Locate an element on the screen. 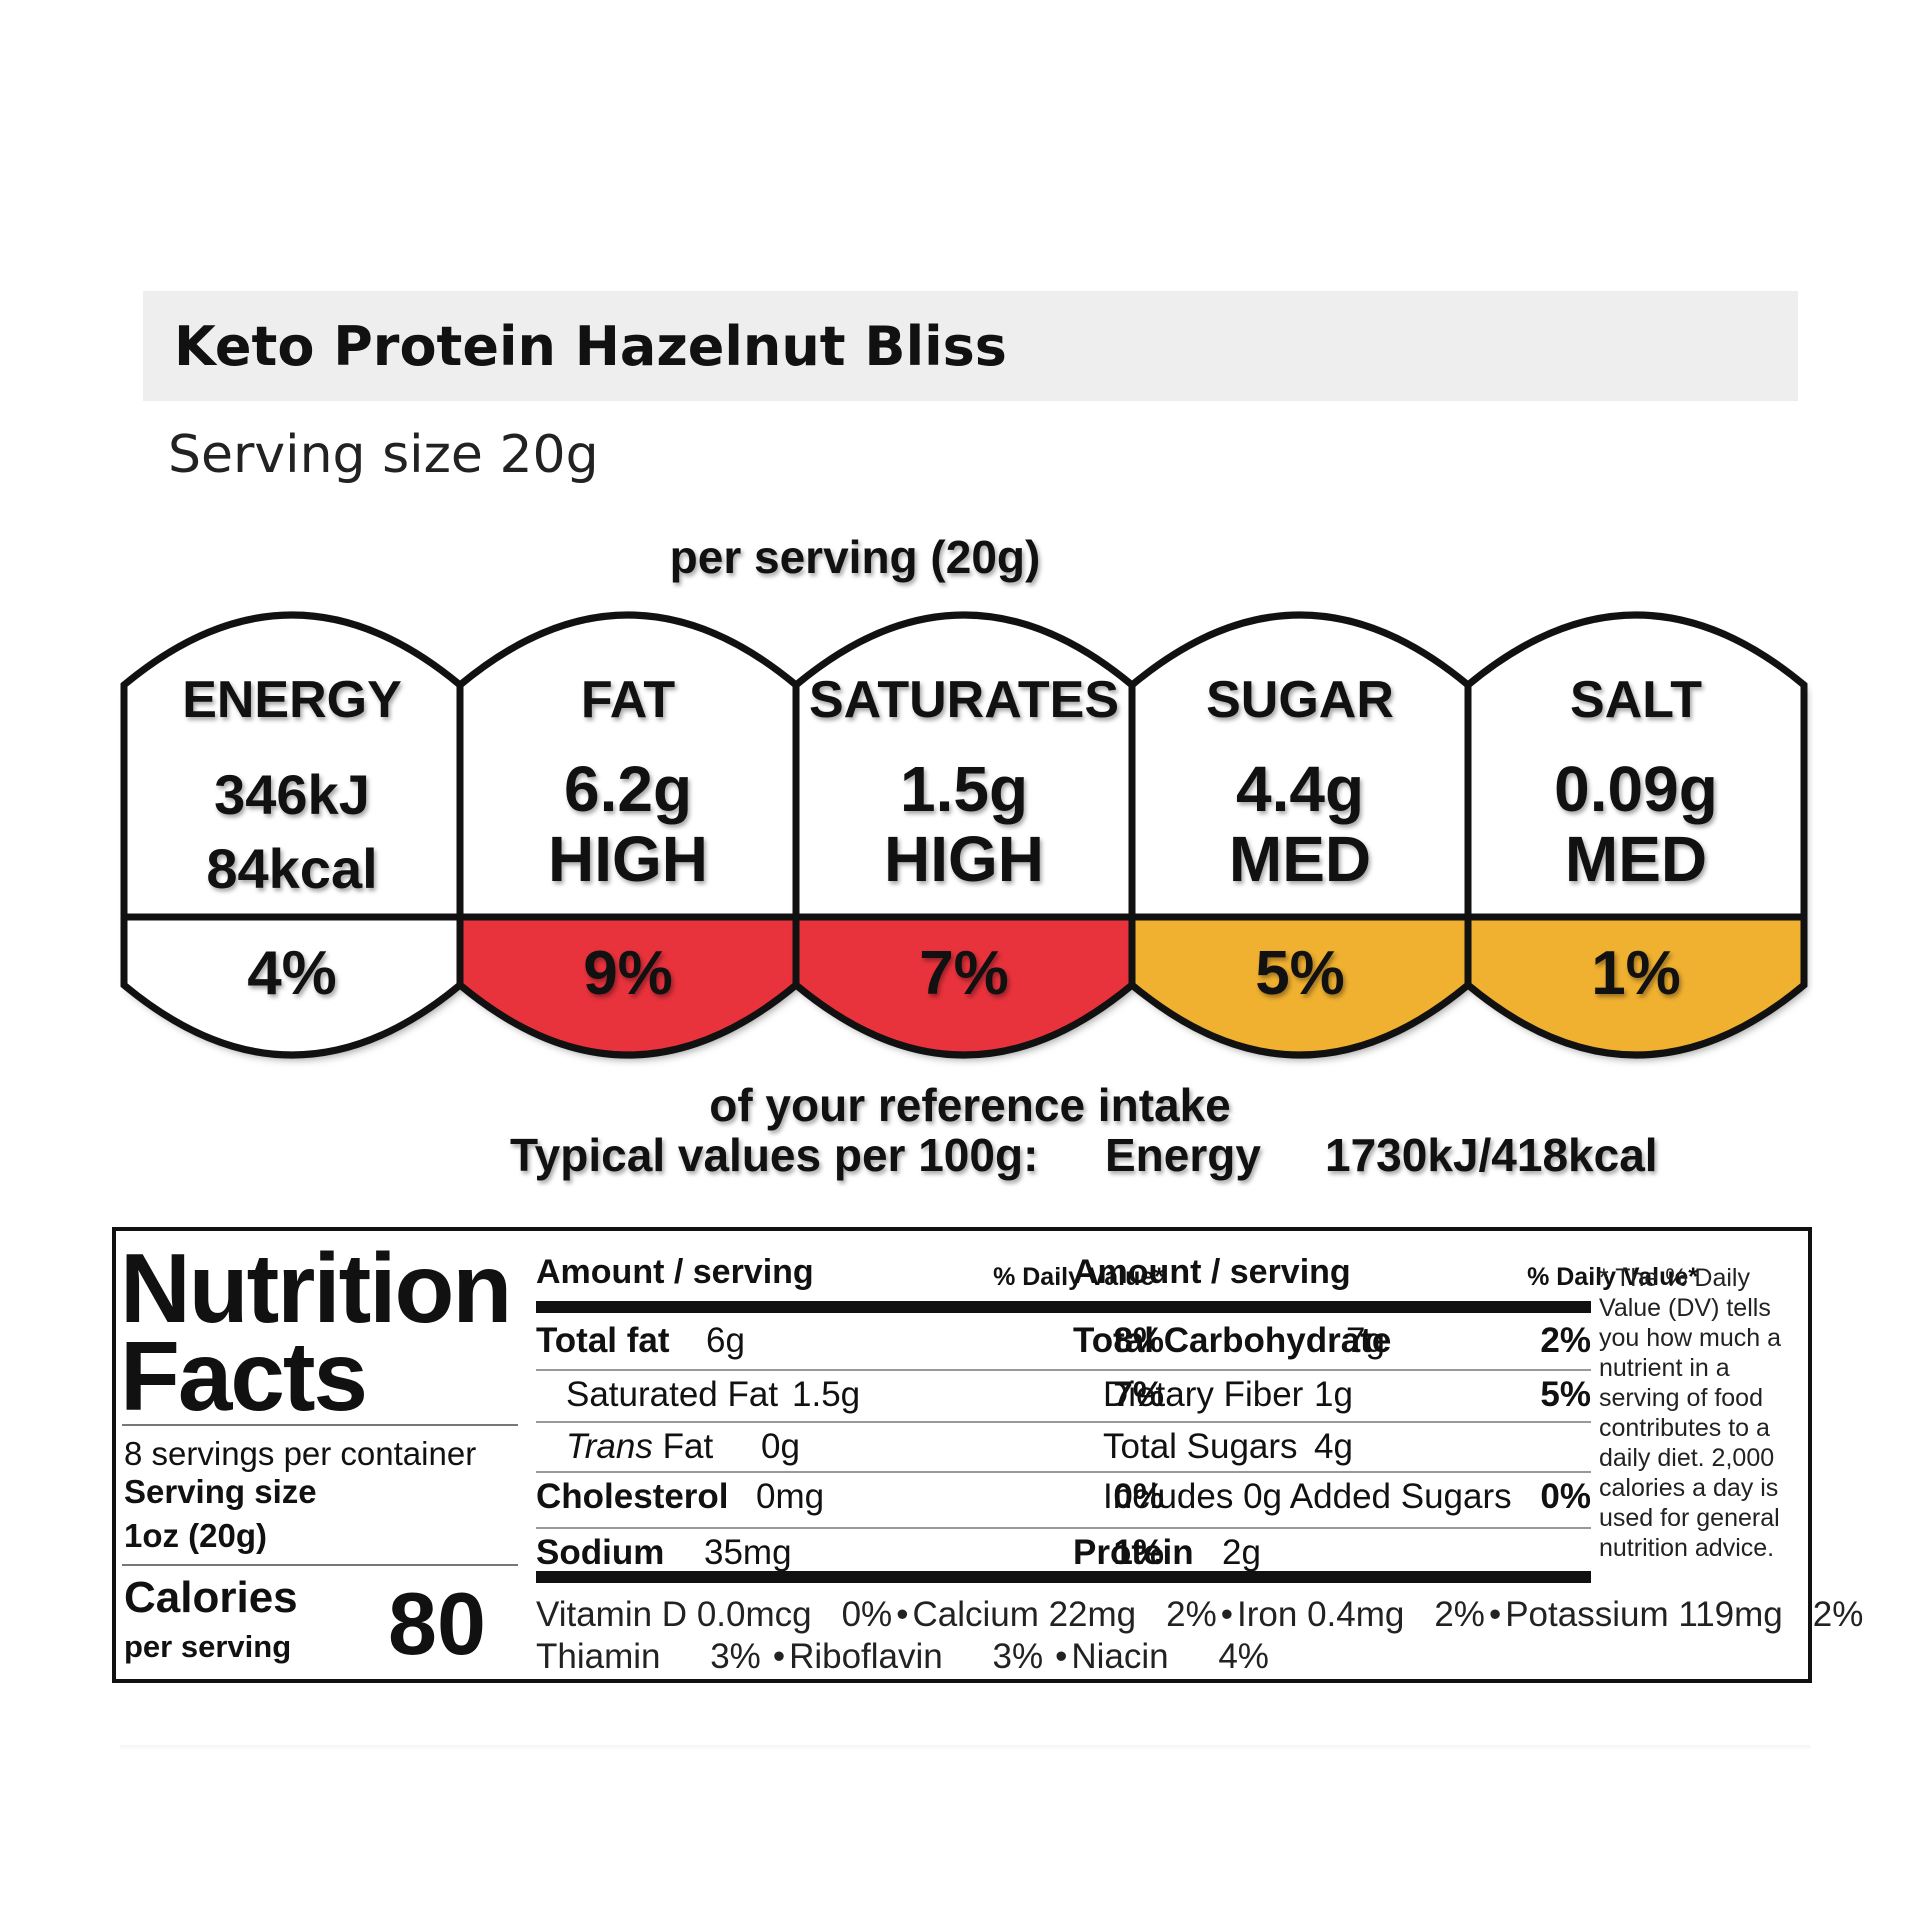 This screenshot has width=1920, height=1920. vitamin-amount: 0.0mcg is located at coordinates (754, 1614).